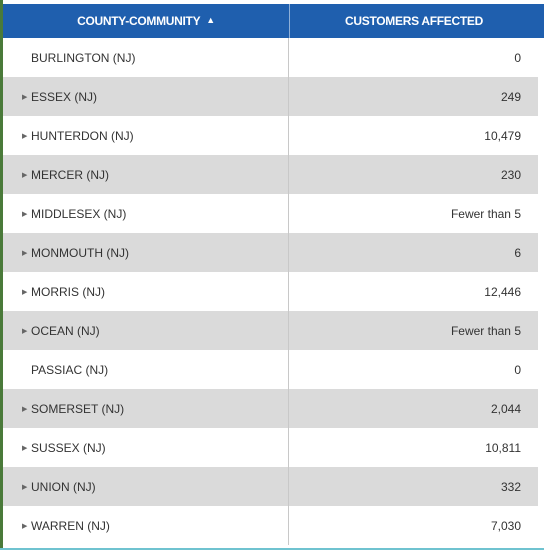 Image resolution: width=544 pixels, height=560 pixels. Describe the element at coordinates (146, 447) in the screenshot. I see `county-cell: ▶ SUSSEX (NJ)` at that location.